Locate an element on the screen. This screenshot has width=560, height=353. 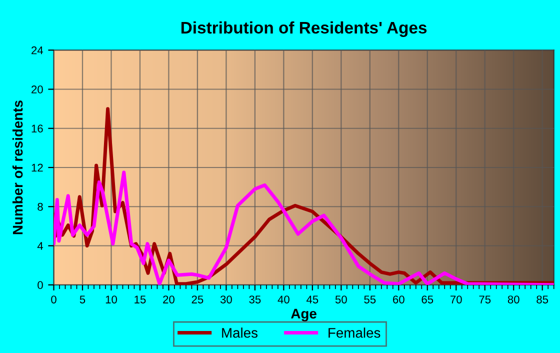
y-axis-title: Number of residents is located at coordinates (17, 167).